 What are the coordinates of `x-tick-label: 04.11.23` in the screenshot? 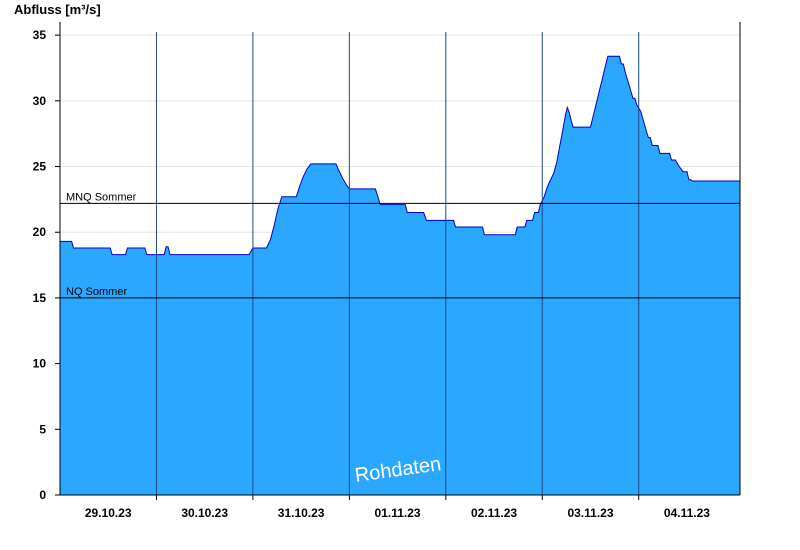 It's located at (687, 513).